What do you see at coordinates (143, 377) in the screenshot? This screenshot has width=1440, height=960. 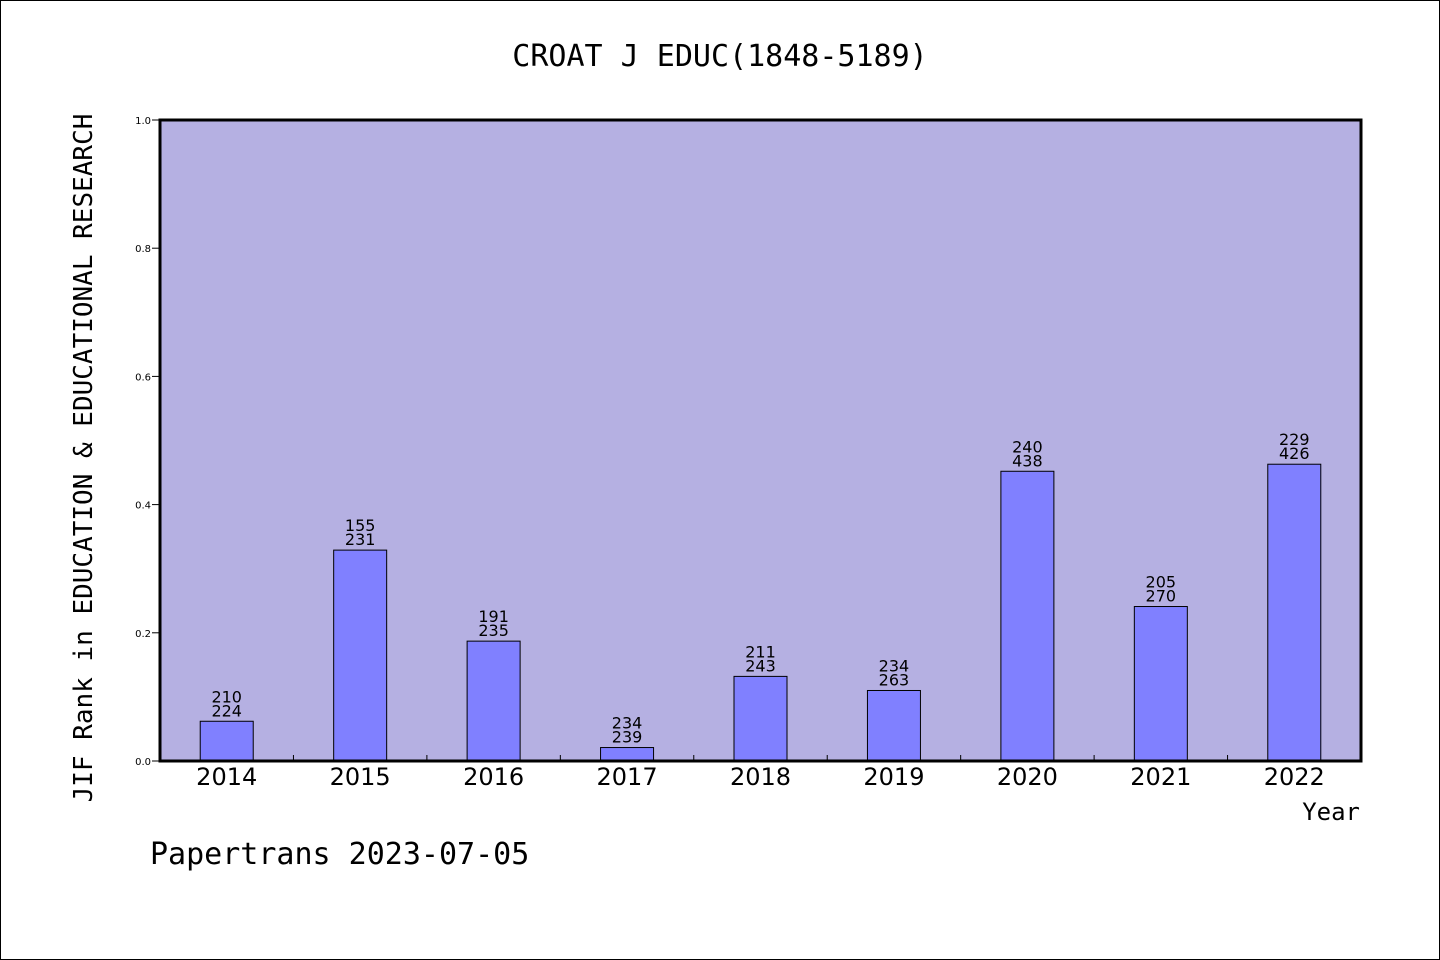 I see `y-tick-label: 0.6` at bounding box center [143, 377].